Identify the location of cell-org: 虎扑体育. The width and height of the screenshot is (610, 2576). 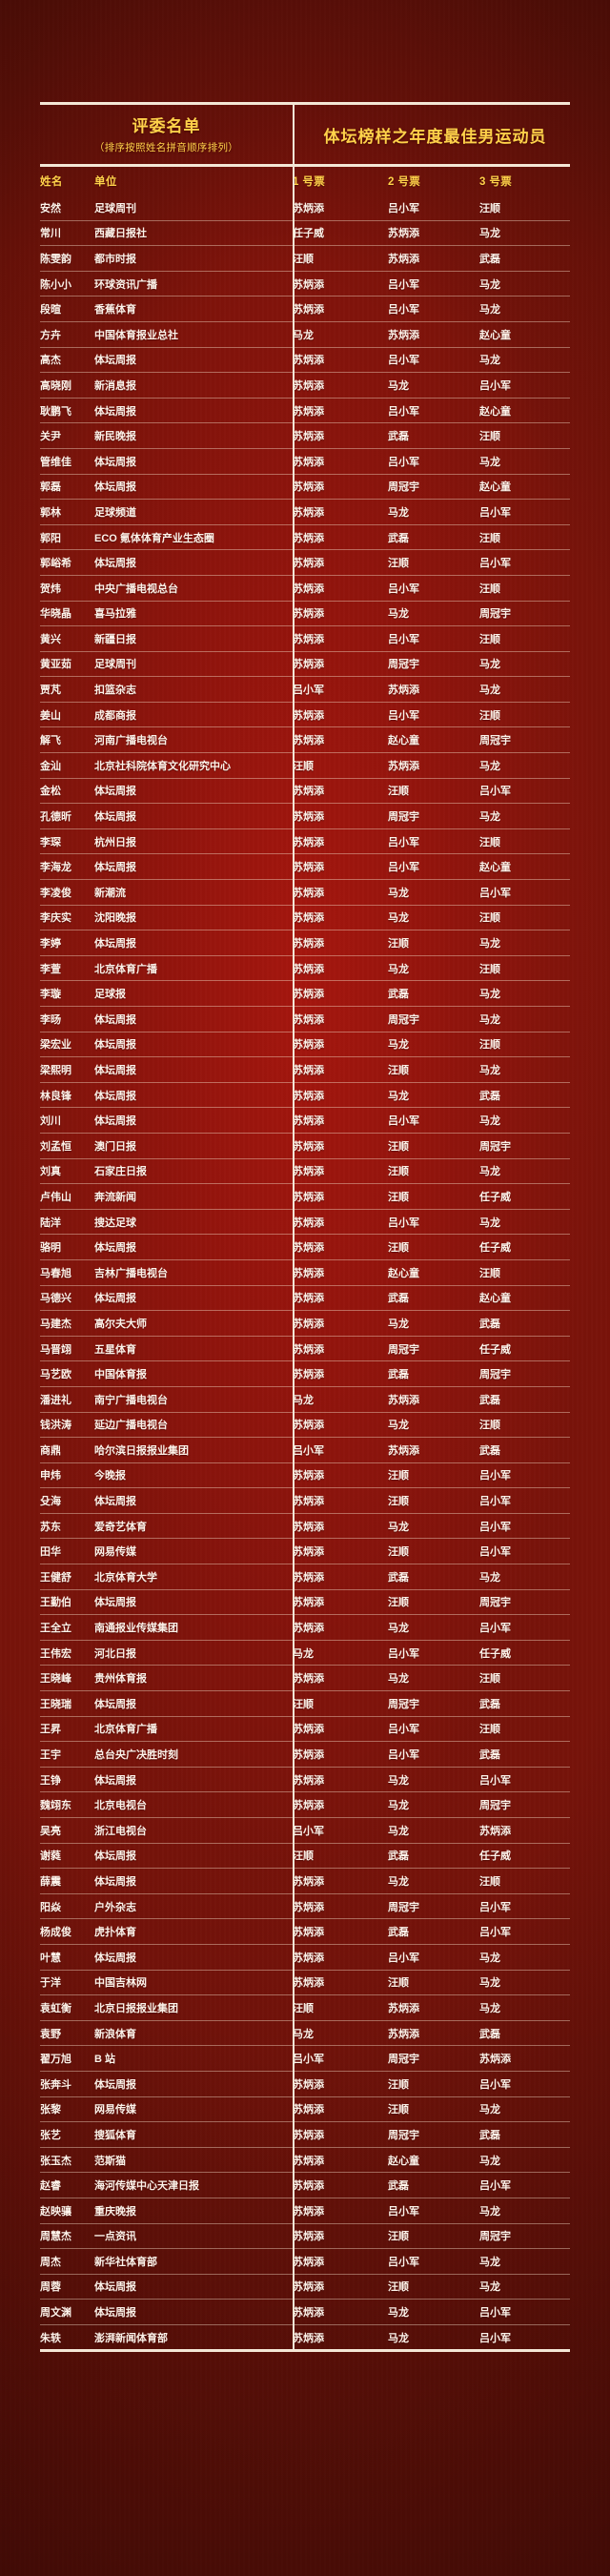
(193, 1931).